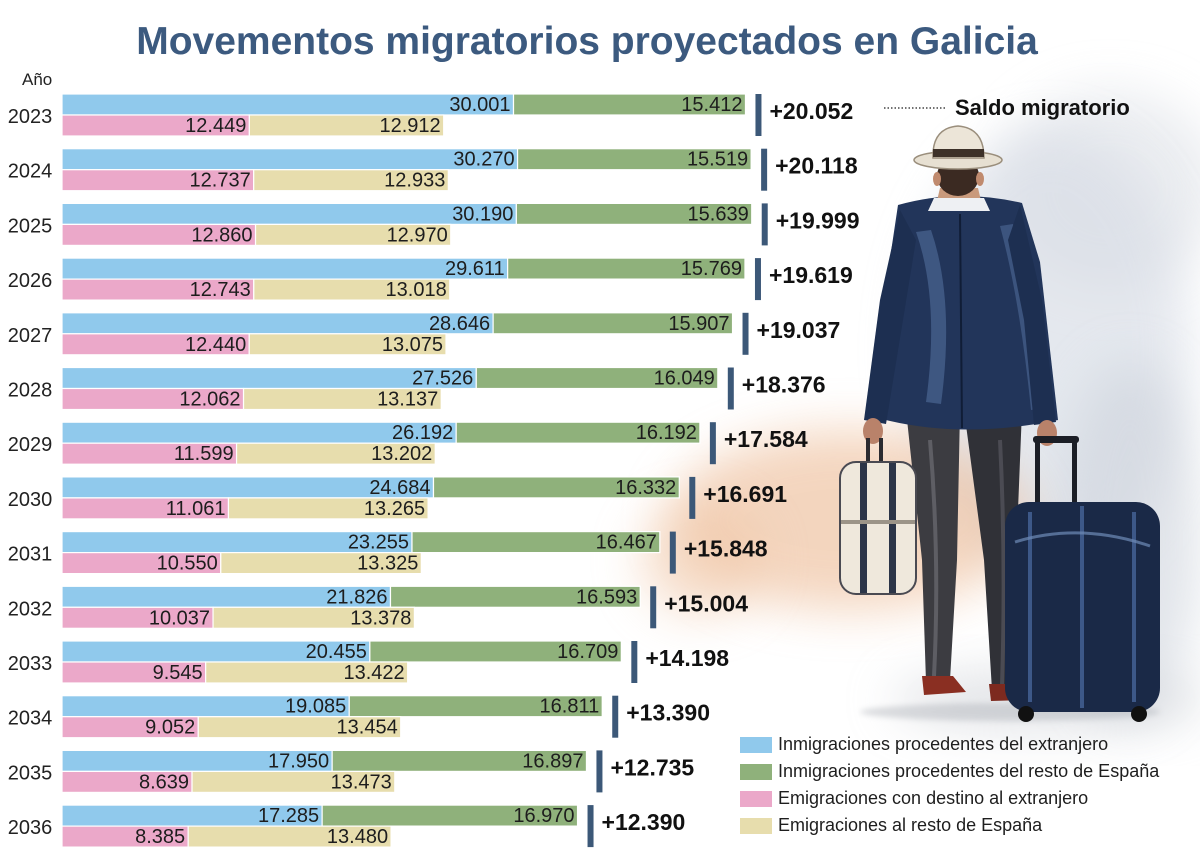  I want to click on bar-emigraciones-resto-espana-2027, so click(347, 344).